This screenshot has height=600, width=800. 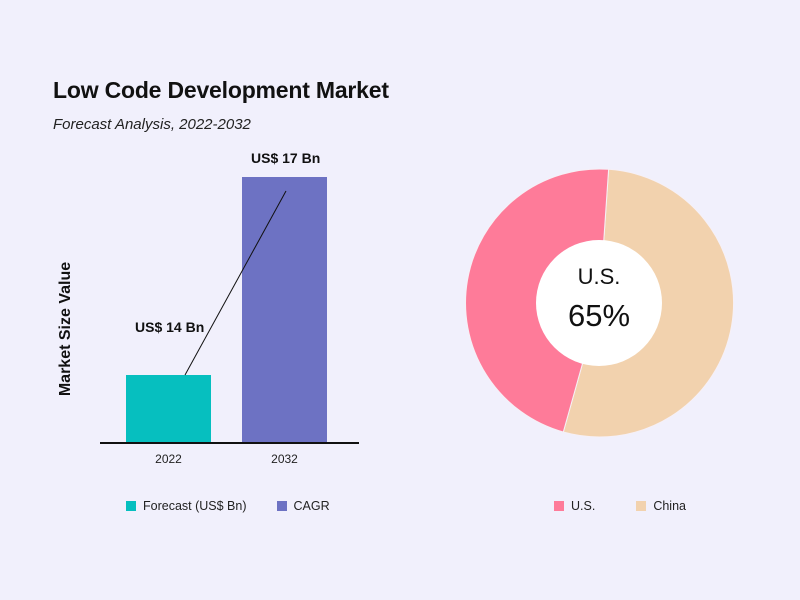 I want to click on bar-2022, so click(x=168, y=409).